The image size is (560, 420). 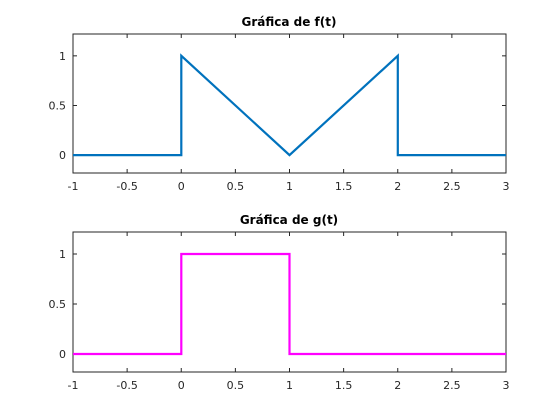 I want to click on subplot-g-xtick-label: -1, so click(x=73, y=385).